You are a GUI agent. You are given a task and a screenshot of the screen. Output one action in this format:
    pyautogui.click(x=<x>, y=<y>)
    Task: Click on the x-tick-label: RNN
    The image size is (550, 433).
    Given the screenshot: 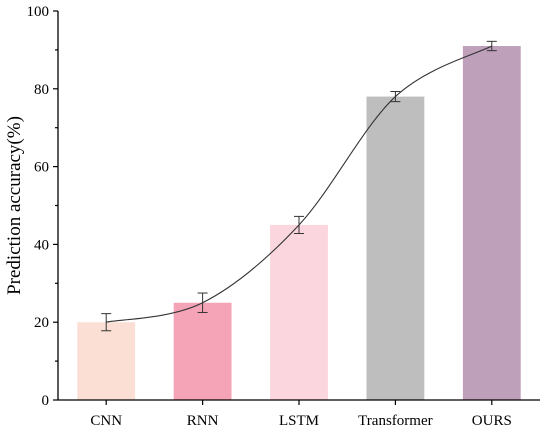 What is the action you would take?
    pyautogui.click(x=203, y=421)
    